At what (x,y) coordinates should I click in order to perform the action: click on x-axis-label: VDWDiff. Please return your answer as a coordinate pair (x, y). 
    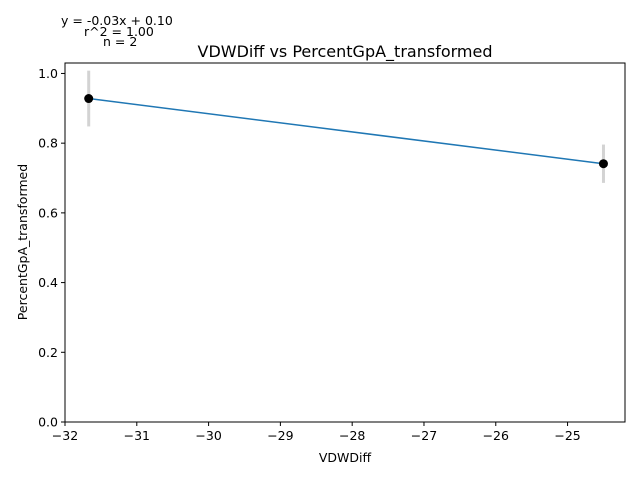
    Looking at the image, I should click on (345, 457).